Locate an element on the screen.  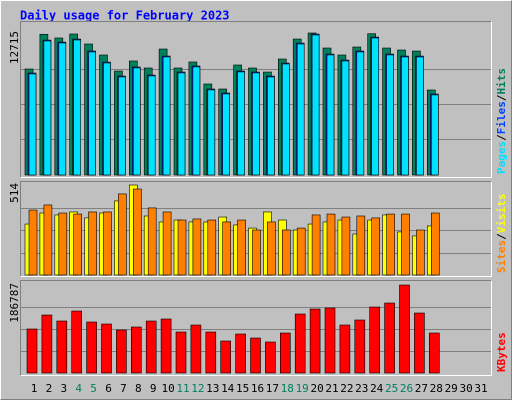
legend-entry: Visits is located at coordinates (501, 214).